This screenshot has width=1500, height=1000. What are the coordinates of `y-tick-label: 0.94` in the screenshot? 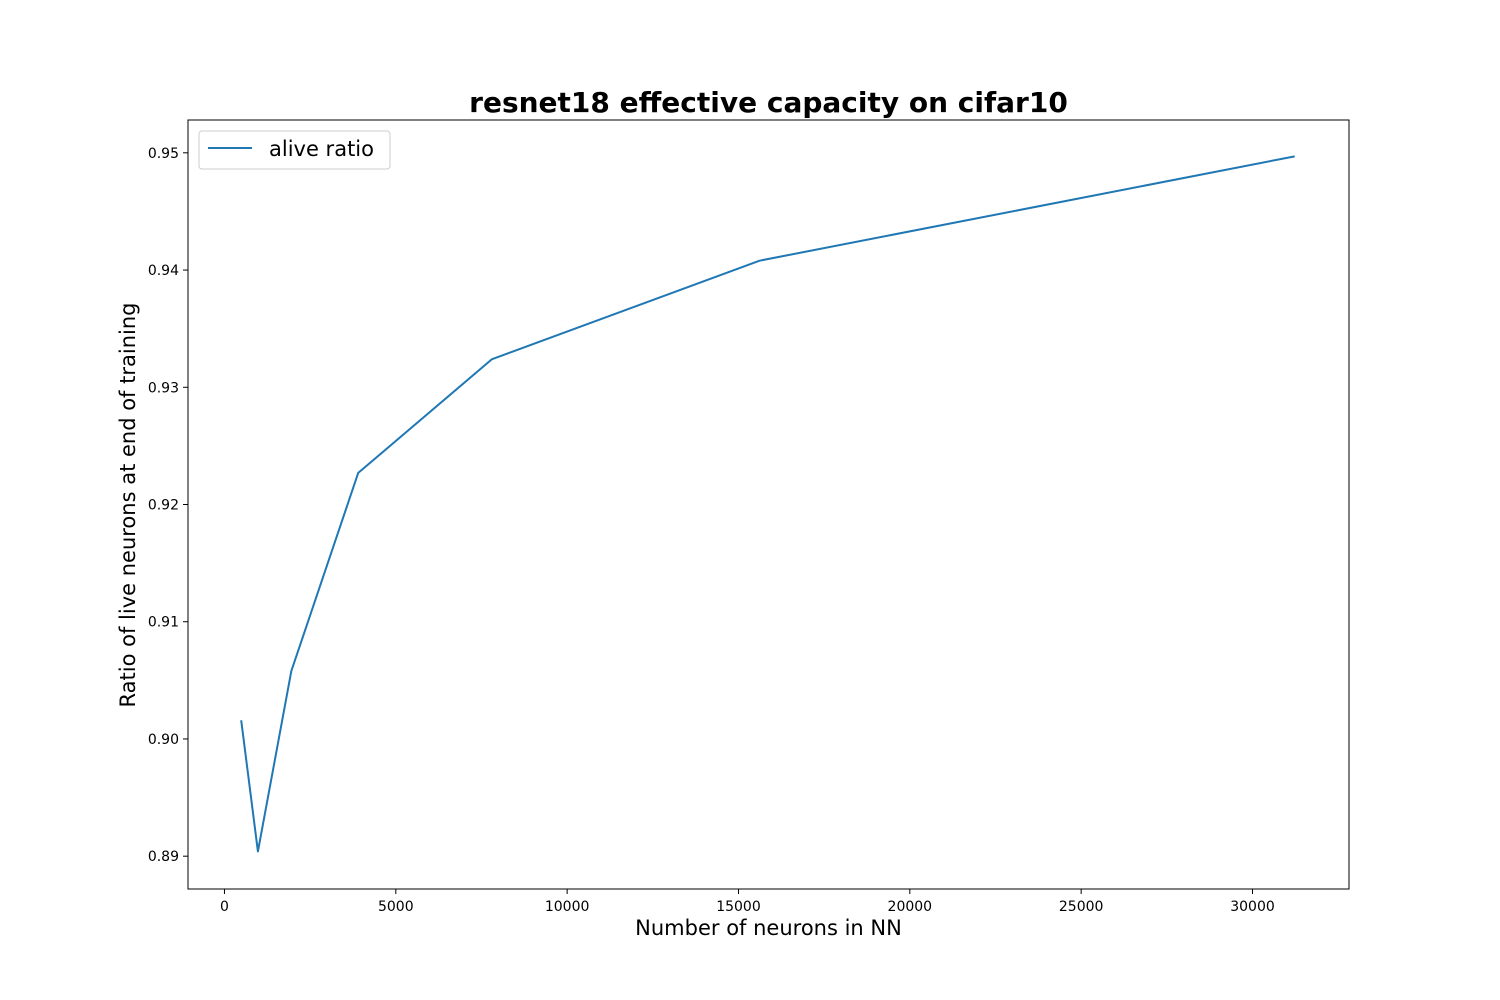 It's located at (163, 271).